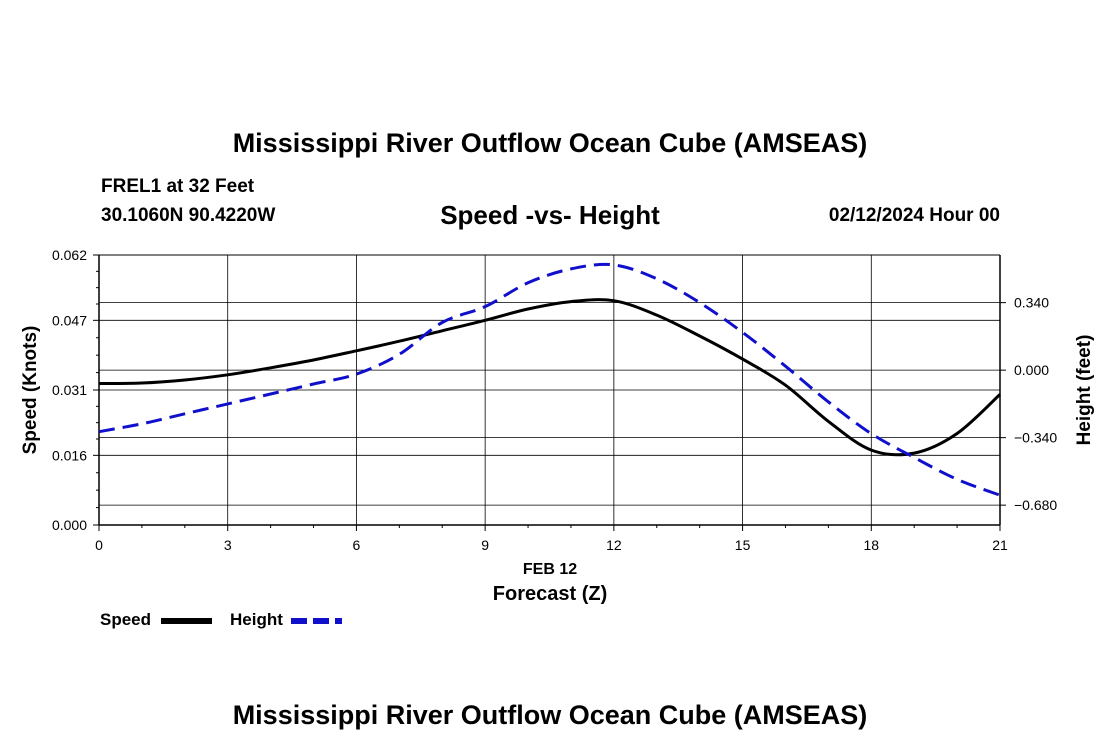 The width and height of the screenshot is (1100, 750). What do you see at coordinates (30, 390) in the screenshot?
I see `y-left-axis-title: Speed (Knots)` at bounding box center [30, 390].